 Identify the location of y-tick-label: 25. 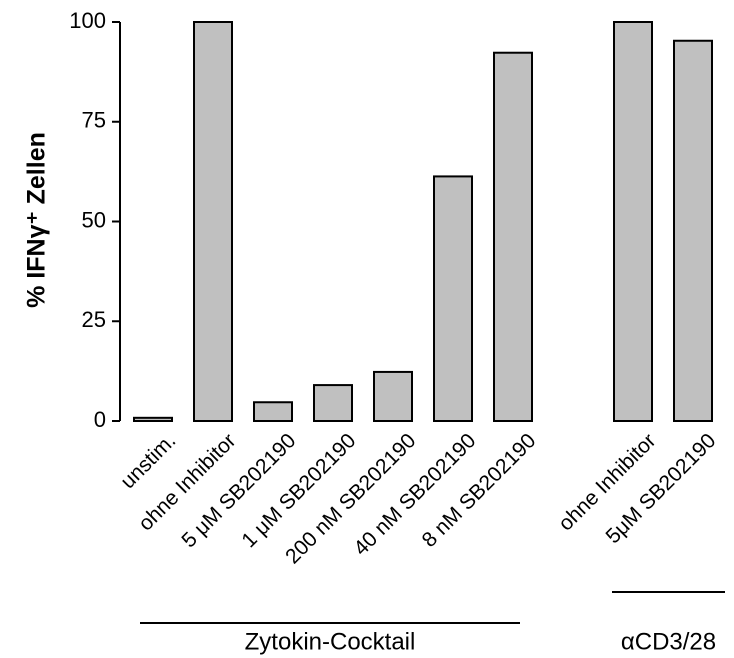
(94, 319).